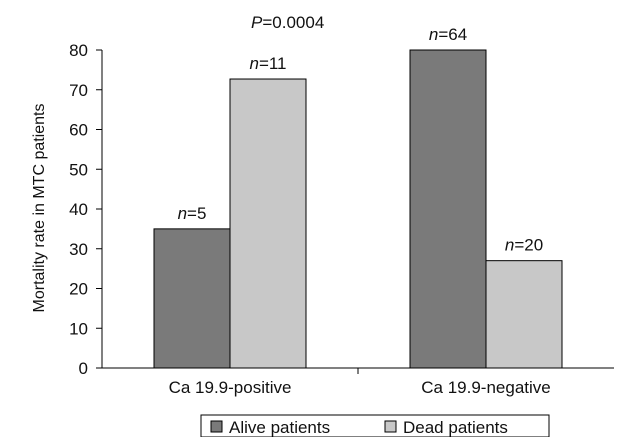 The width and height of the screenshot is (622, 437). What do you see at coordinates (78, 249) in the screenshot?
I see `y-tick-label: 30` at bounding box center [78, 249].